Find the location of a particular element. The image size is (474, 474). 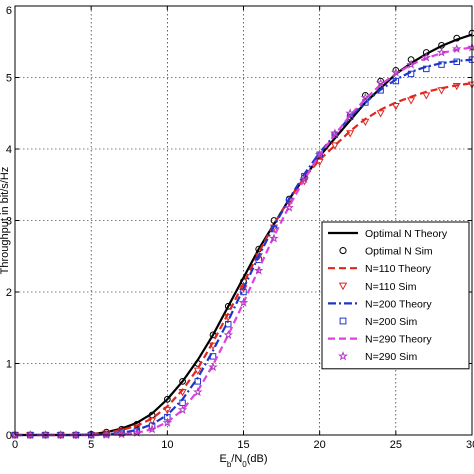

legend-label: N=200 Theory is located at coordinates (398, 304).